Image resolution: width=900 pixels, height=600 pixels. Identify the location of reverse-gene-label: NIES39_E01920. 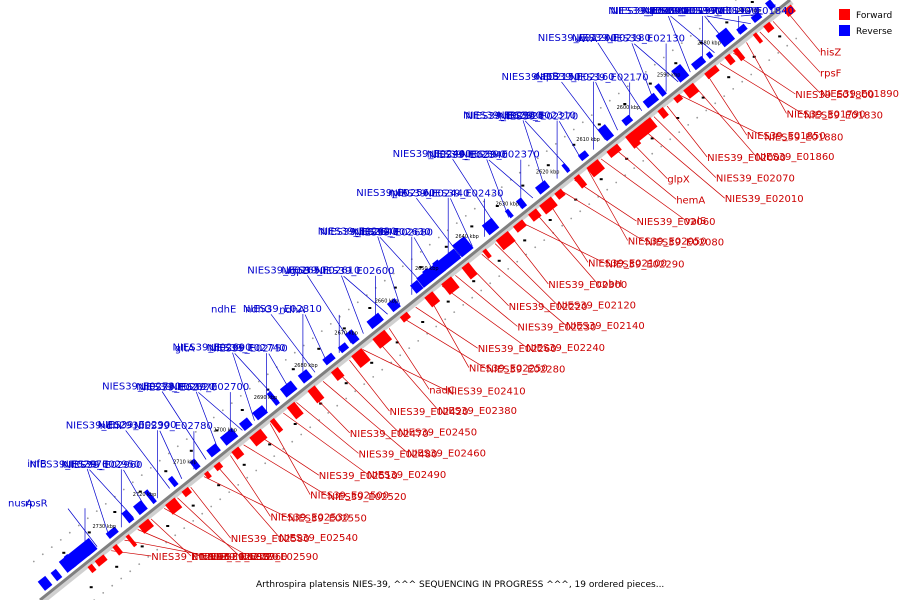
(718, 11).